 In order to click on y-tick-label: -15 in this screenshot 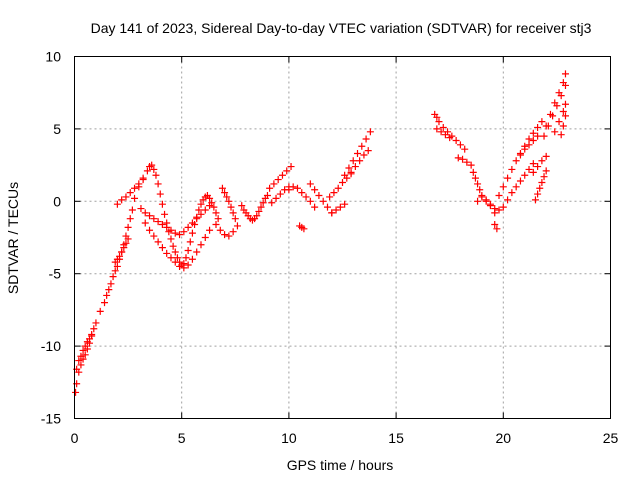, I will do `click(51, 419)`.